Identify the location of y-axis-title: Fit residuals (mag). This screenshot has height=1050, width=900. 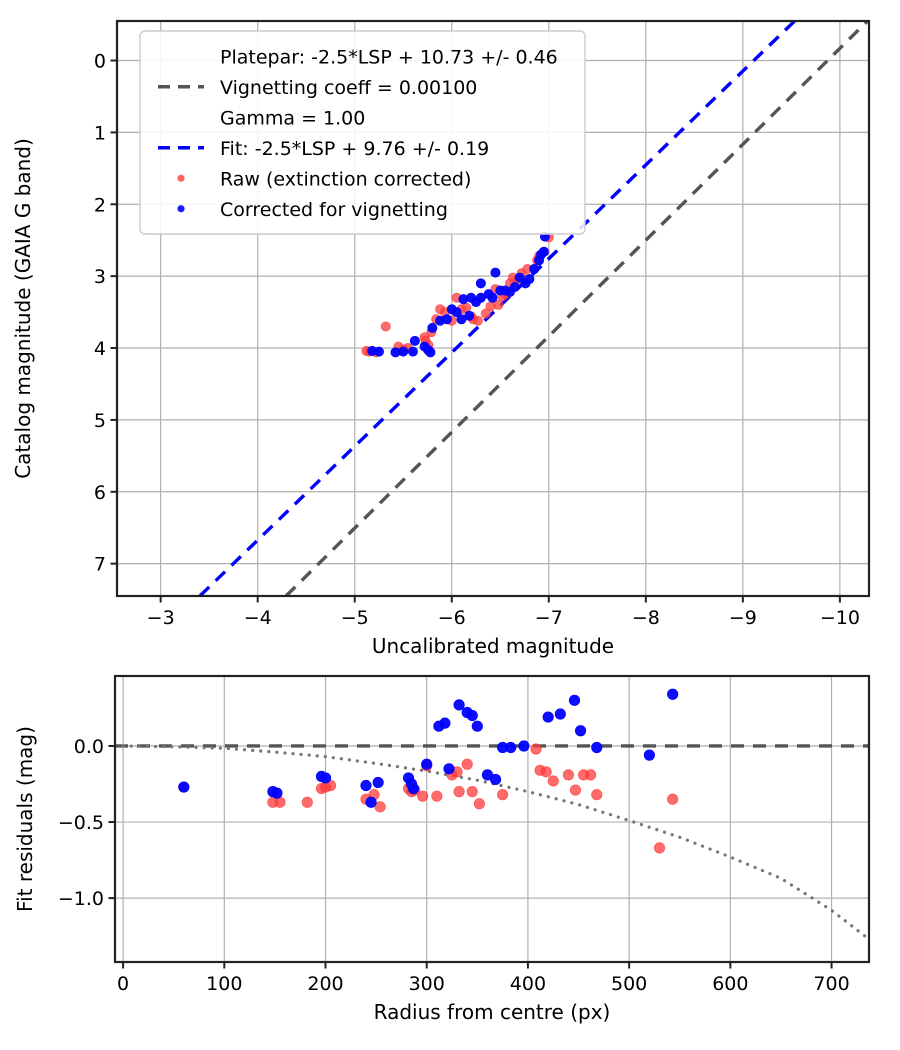
(25, 819).